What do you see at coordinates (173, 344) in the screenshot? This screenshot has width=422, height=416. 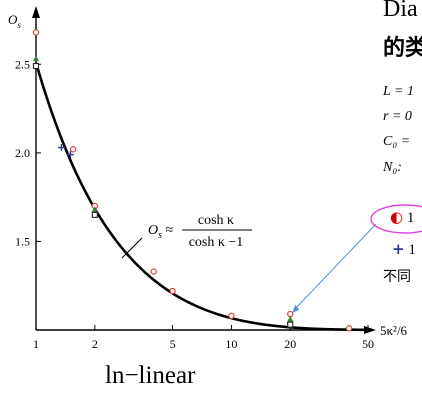 I see `x-tick-label: 5` at bounding box center [173, 344].